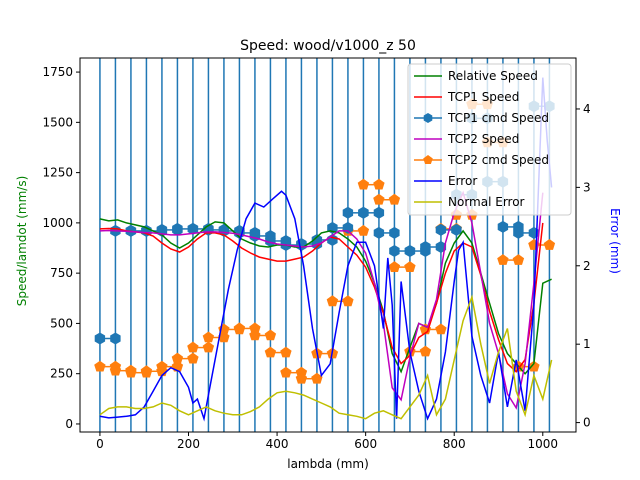  What do you see at coordinates (22, 241) in the screenshot?
I see `y-axis-label-left: Speed/lamdot (mm/s)` at bounding box center [22, 241].